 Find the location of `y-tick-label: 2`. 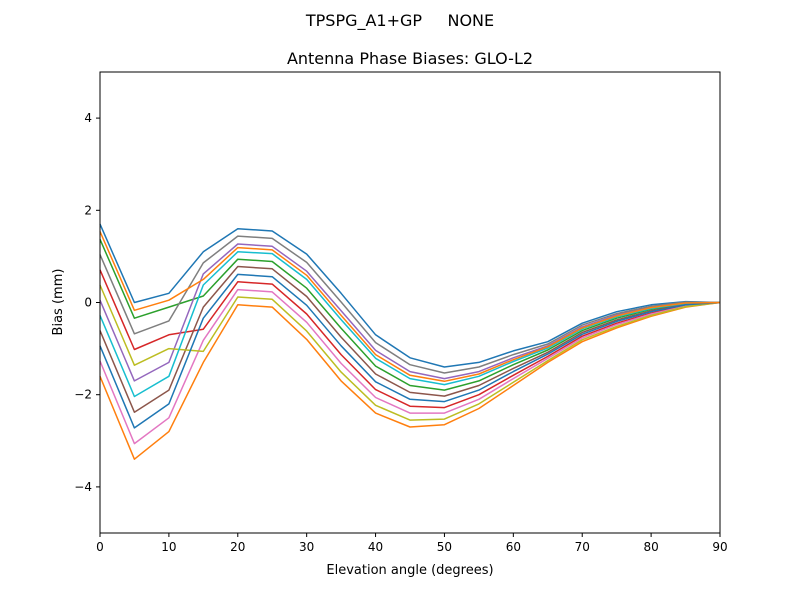

y-tick-label: 2 is located at coordinates (88, 210).